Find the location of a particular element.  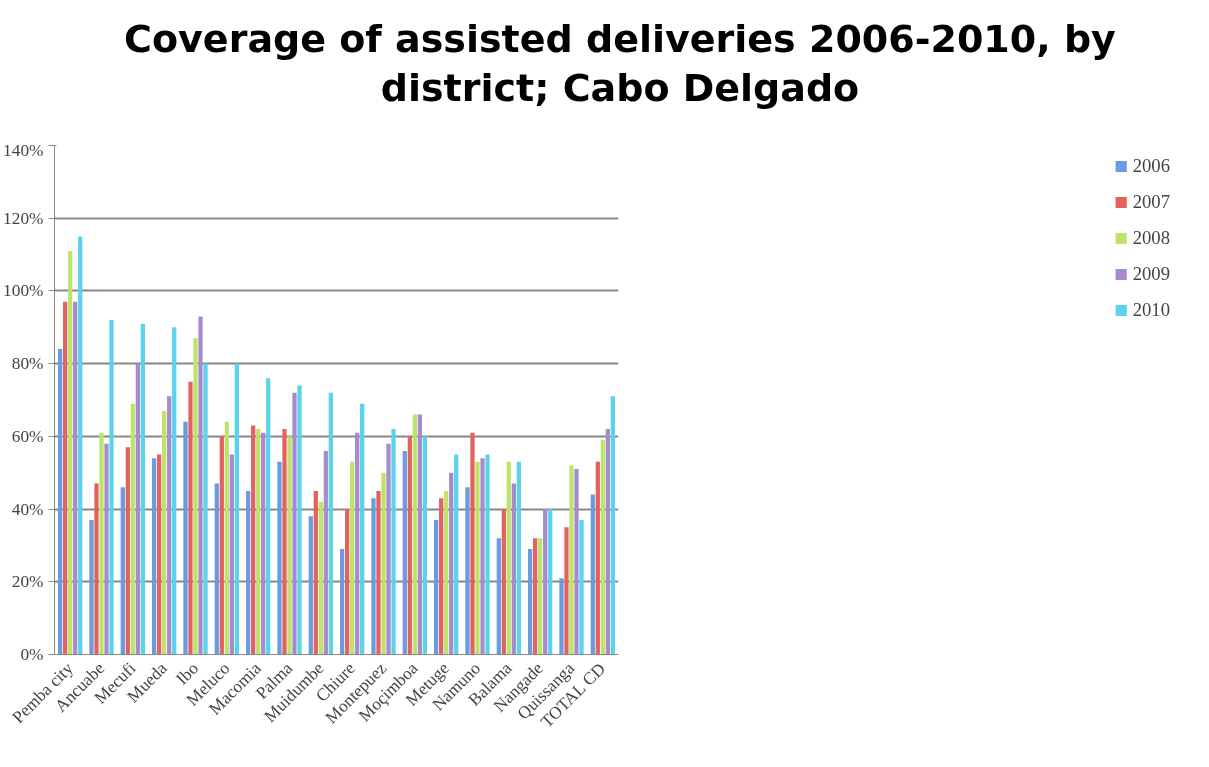

y-tick-label: 140% is located at coordinates (23, 150).